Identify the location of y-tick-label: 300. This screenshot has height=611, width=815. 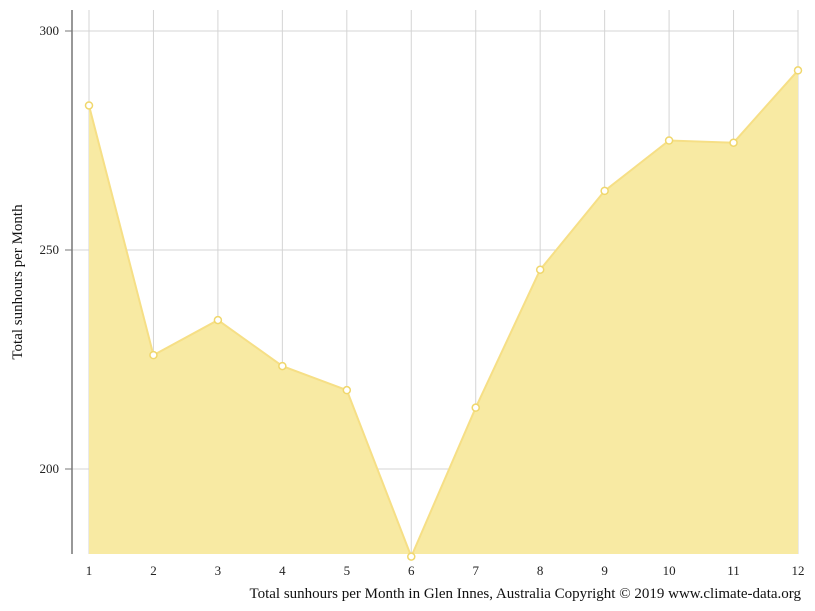
(50, 30).